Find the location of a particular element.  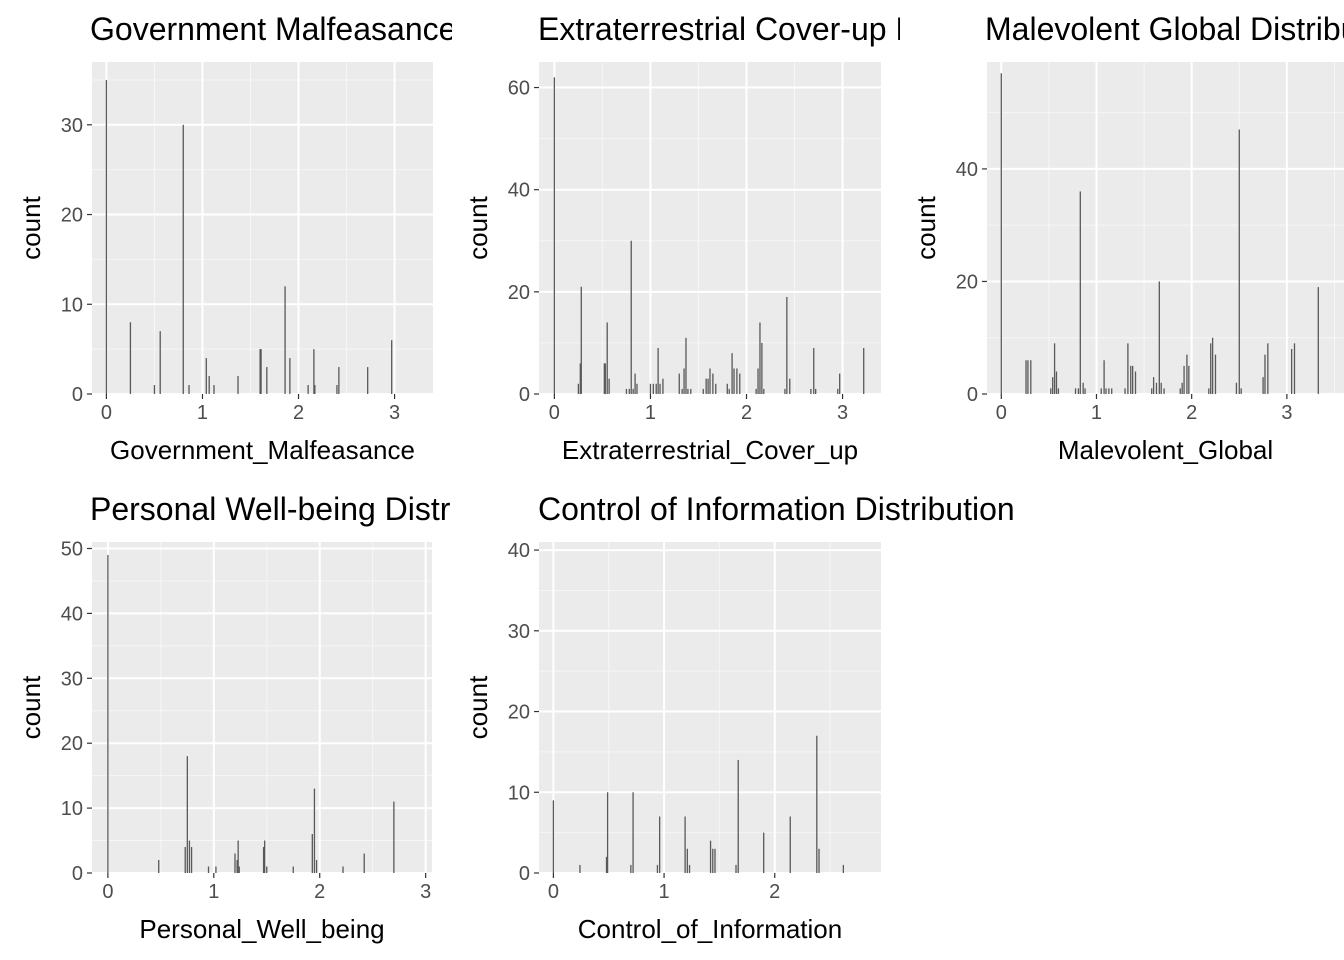

y-tick-label: 30 is located at coordinates (72, 679).